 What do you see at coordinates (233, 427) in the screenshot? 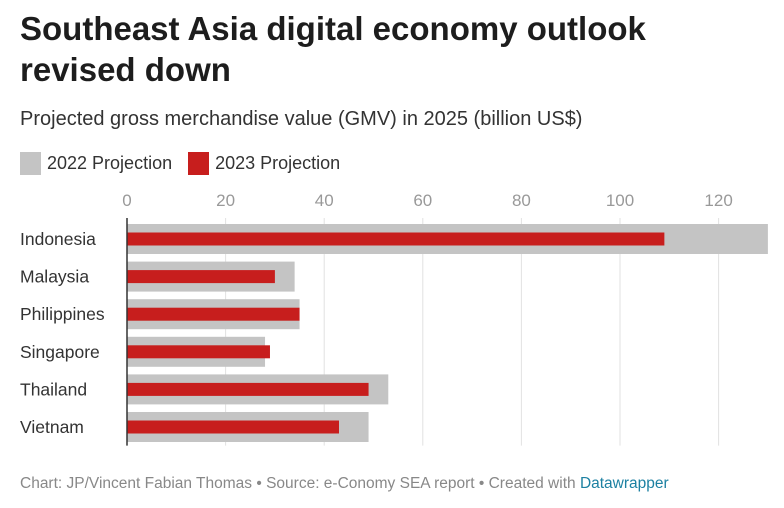
I see `bar-2023-vietnam` at bounding box center [233, 427].